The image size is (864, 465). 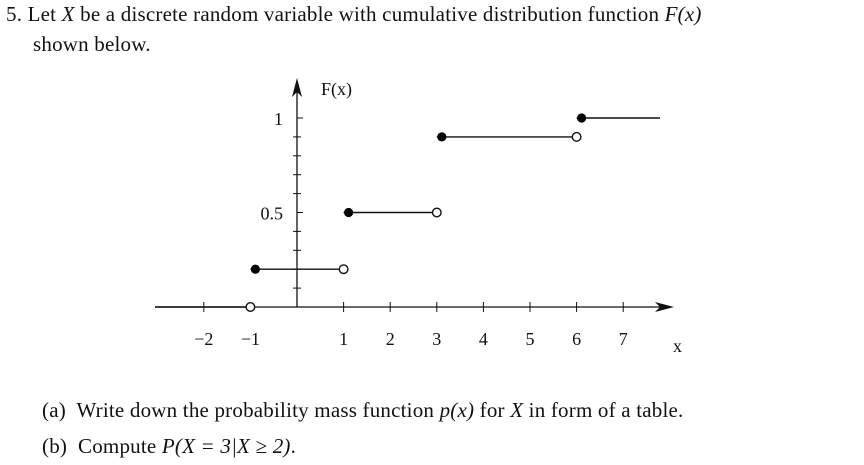 What do you see at coordinates (336, 89) in the screenshot?
I see `y-axis-label: F(x)` at bounding box center [336, 89].